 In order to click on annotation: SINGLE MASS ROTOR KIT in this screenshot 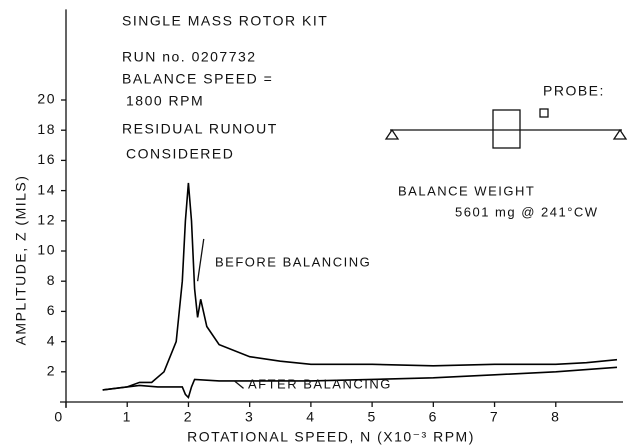, I will do `click(225, 21)`.